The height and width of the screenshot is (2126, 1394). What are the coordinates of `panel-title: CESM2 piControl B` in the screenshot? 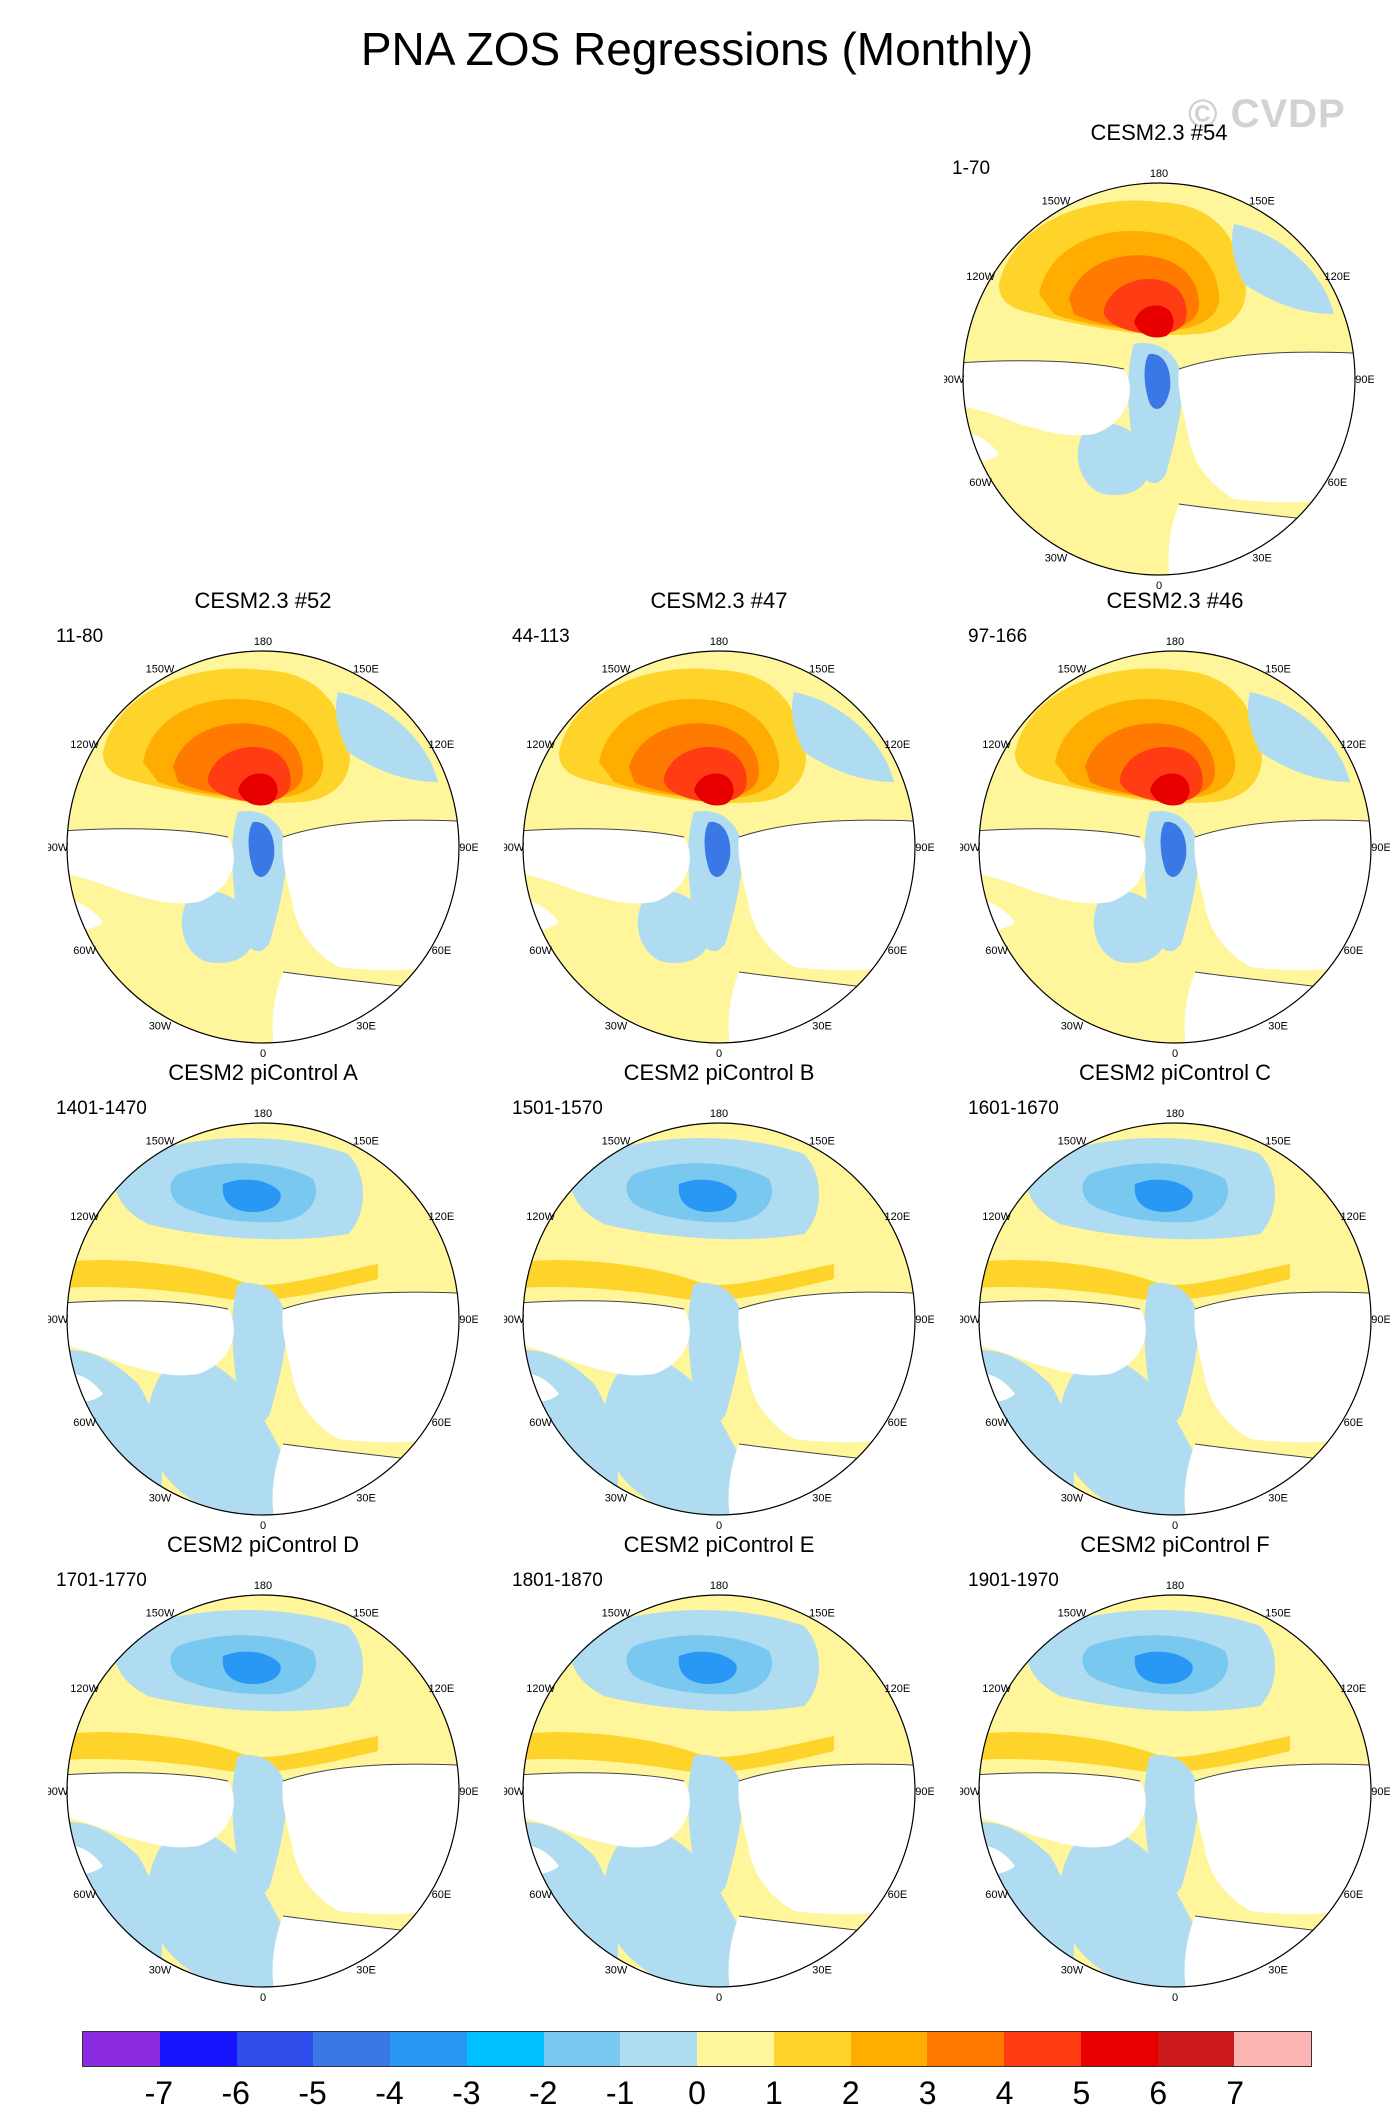 It's located at (719, 1072).